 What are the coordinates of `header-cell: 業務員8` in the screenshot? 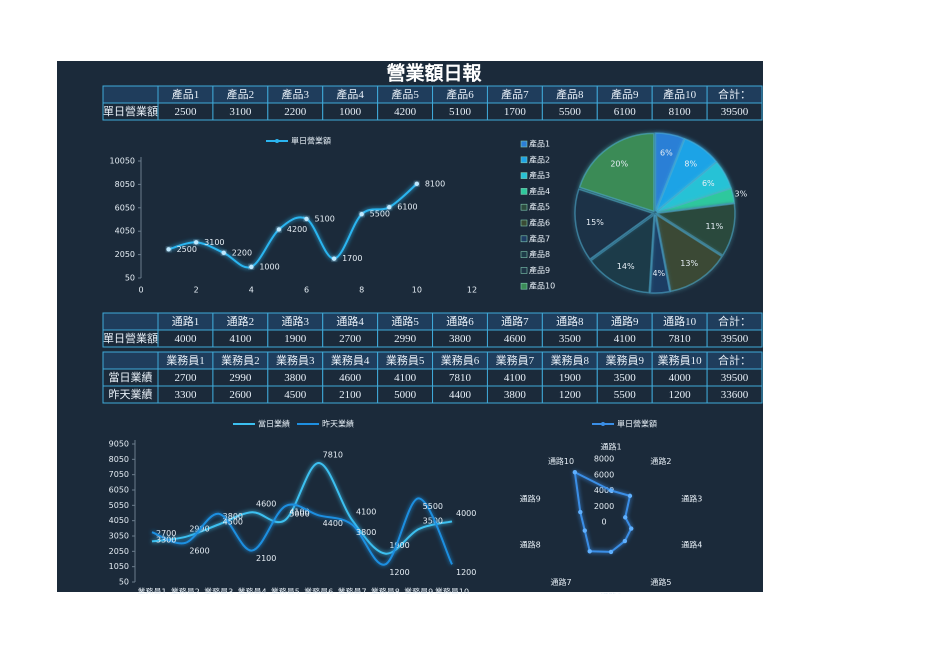 It's located at (570, 360).